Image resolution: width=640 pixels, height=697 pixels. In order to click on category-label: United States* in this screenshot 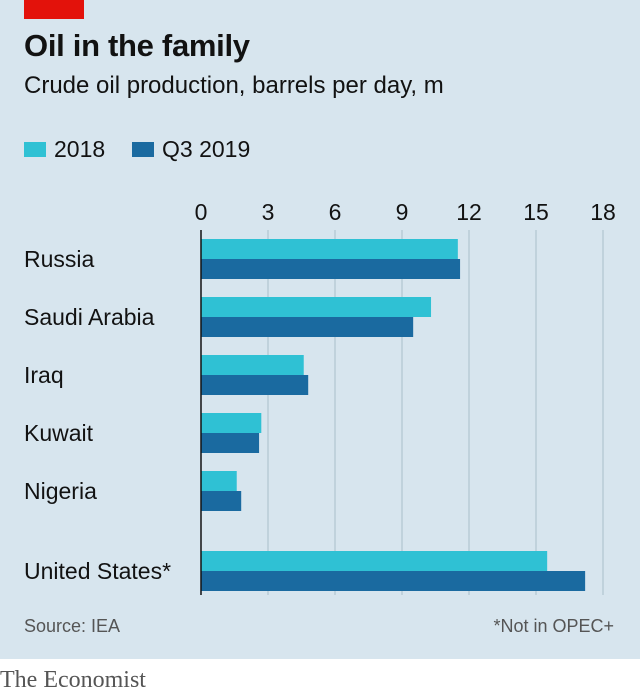, I will do `click(97, 571)`.